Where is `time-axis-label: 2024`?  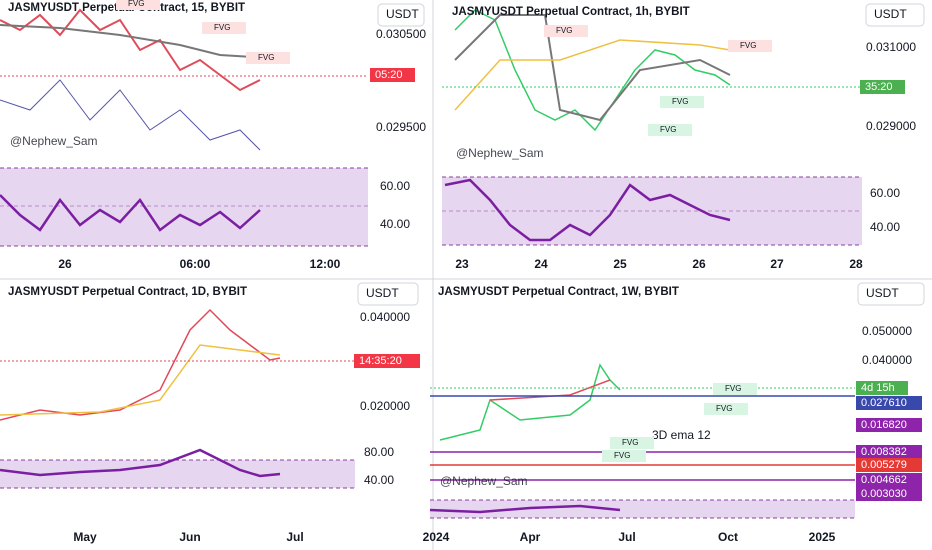 time-axis-label: 2024 is located at coordinates (436, 537).